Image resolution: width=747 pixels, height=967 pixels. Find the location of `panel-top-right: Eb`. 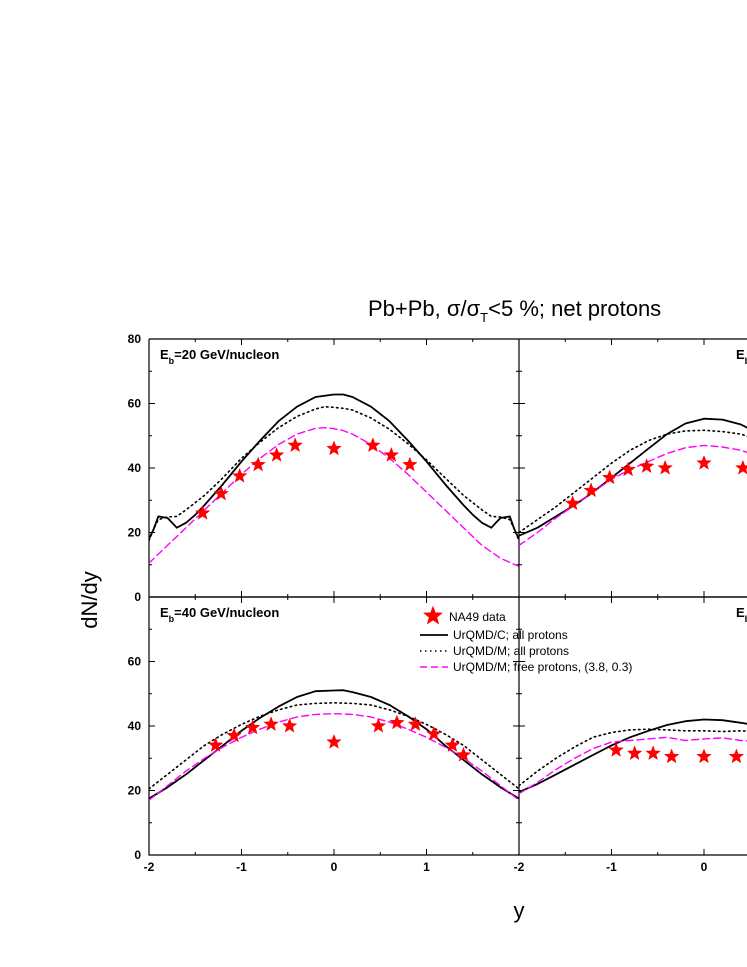

panel-top-right: Eb is located at coordinates (632, 468).